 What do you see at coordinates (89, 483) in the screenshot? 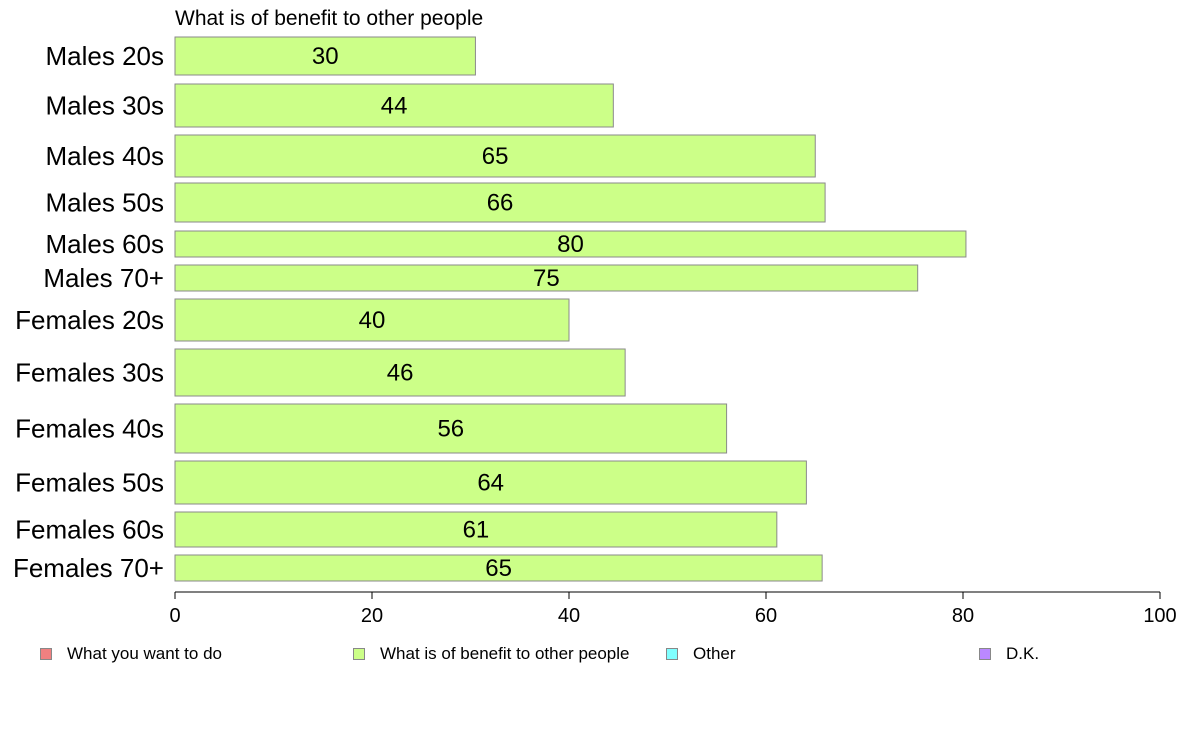
I see `category-label: Females 50s` at bounding box center [89, 483].